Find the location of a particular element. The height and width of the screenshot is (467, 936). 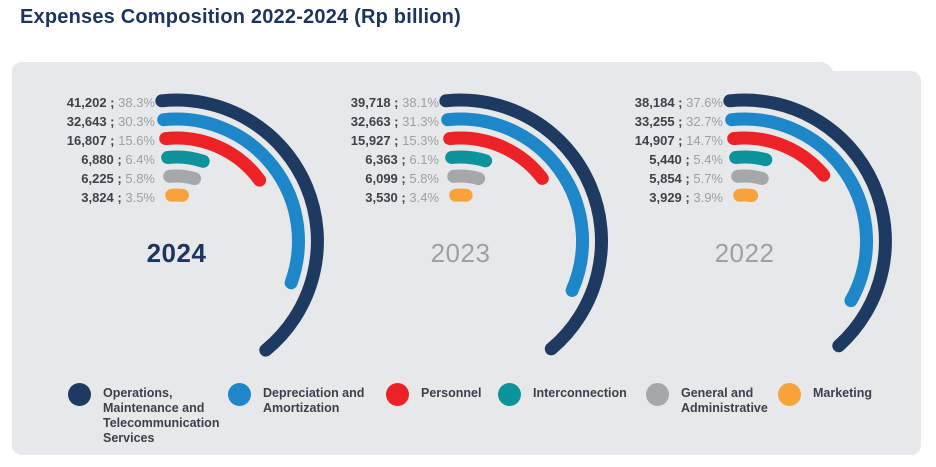

percent-text: 30.3% is located at coordinates (136, 121).